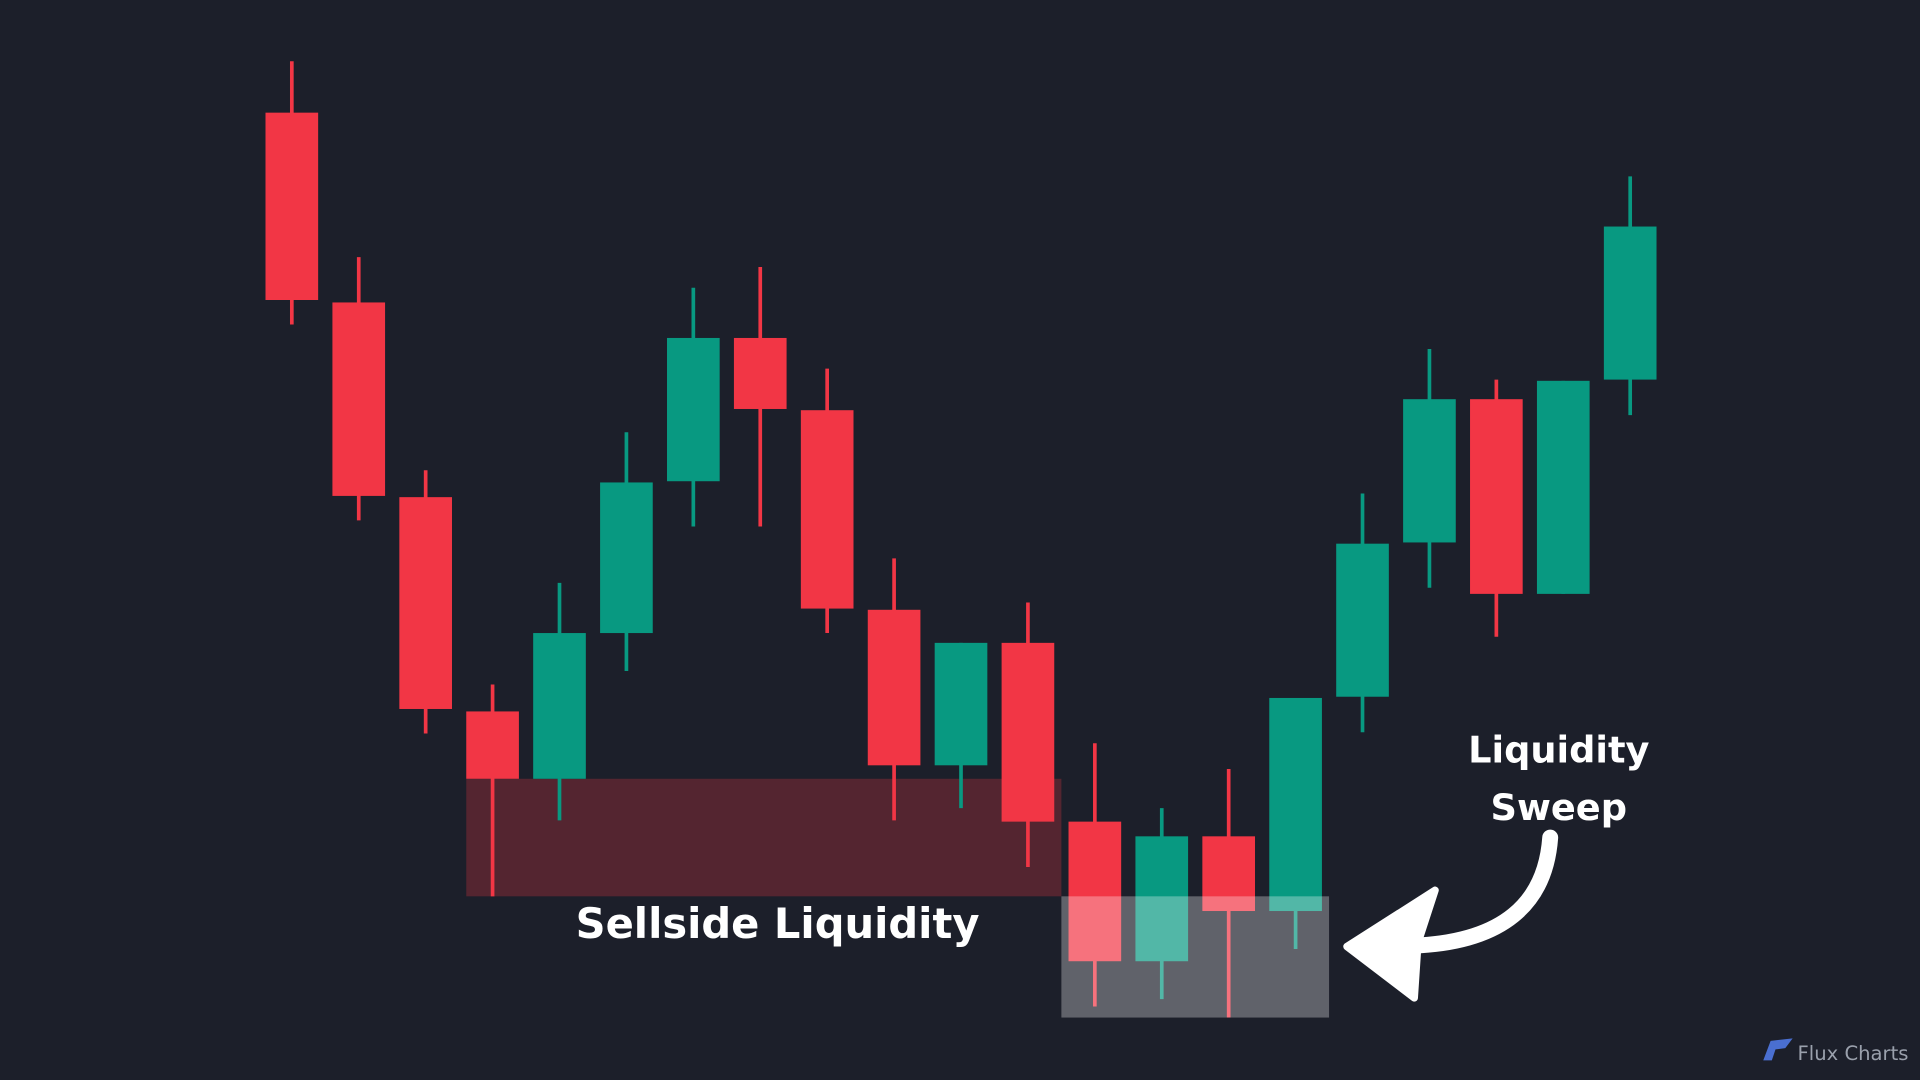  Describe the element at coordinates (1559, 807) in the screenshot. I see `sweep-label: Sweep` at that location.